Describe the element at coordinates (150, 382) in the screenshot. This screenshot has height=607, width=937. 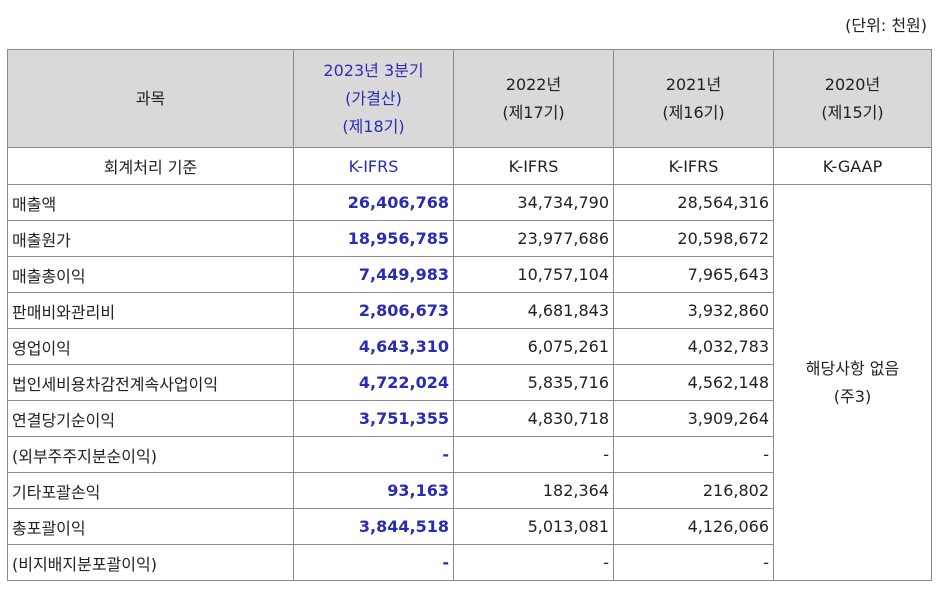
I see `row-label: 법인세비용차감전계속사업이익` at that location.